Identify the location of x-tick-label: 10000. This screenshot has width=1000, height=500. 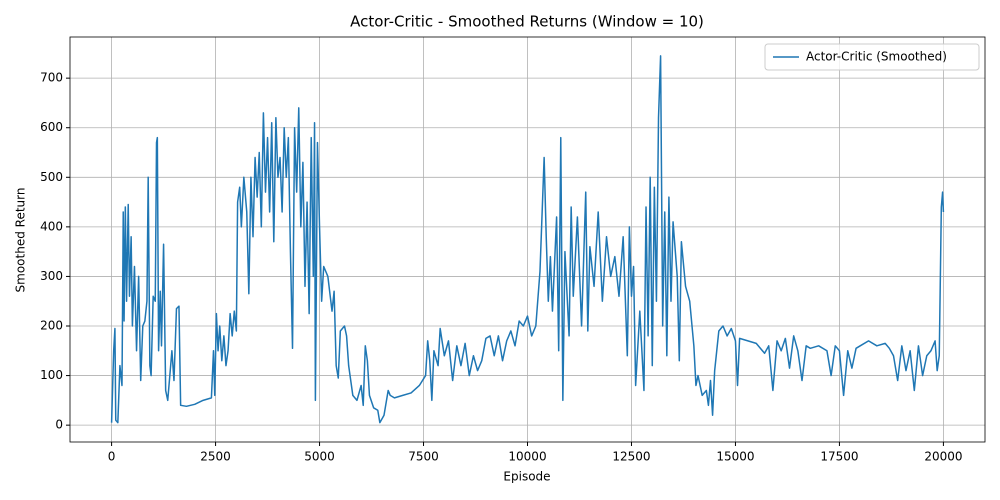
(527, 457).